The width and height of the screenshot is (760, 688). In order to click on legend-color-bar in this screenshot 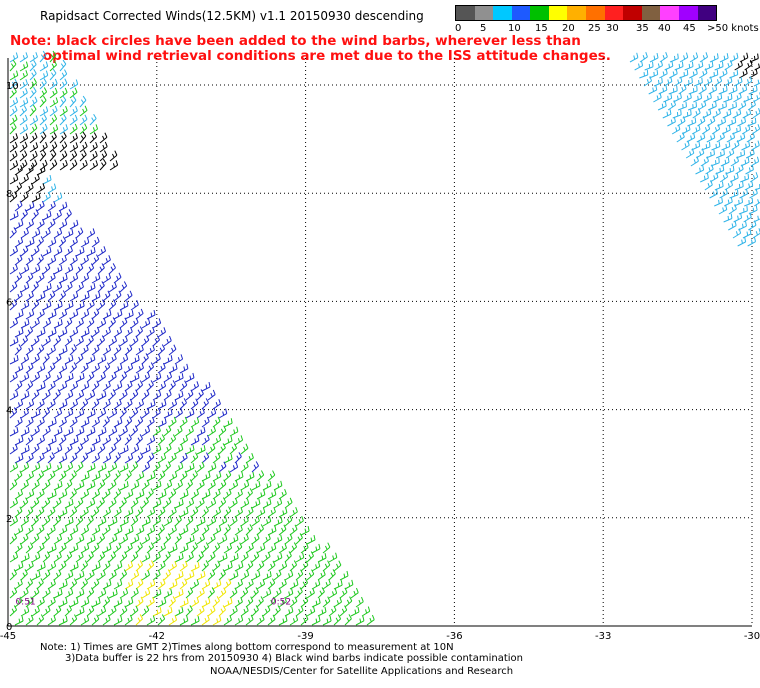, I will do `click(586, 13)`.